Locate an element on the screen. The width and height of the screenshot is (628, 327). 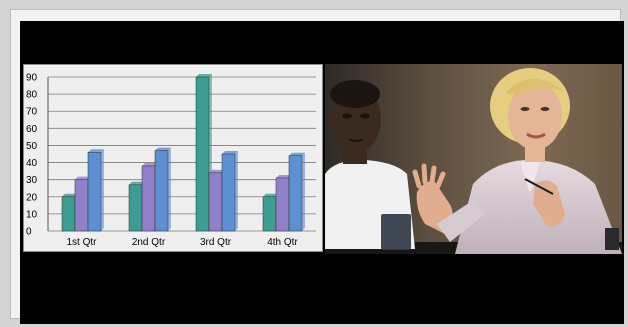
y-tick-label: 80 is located at coordinates (32, 95).